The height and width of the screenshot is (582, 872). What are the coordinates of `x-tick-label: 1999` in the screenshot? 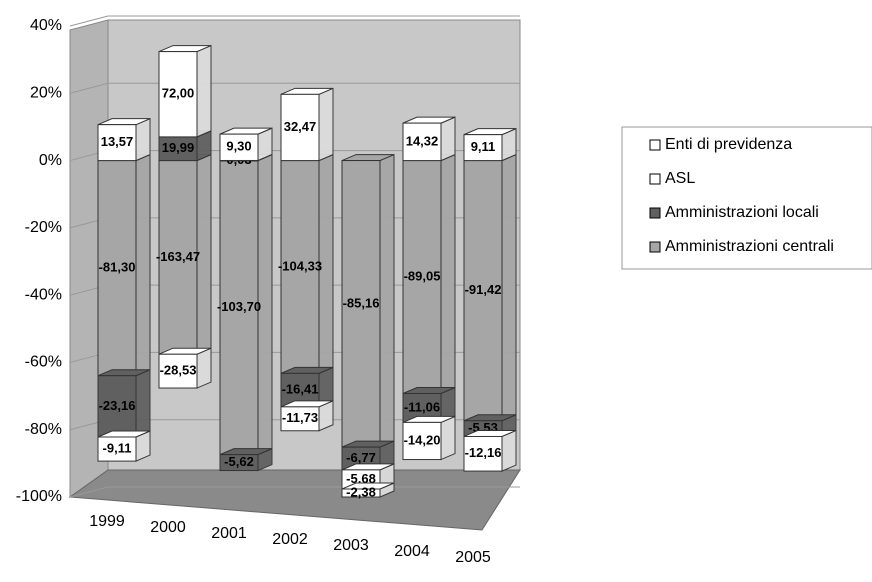 It's located at (107, 521).